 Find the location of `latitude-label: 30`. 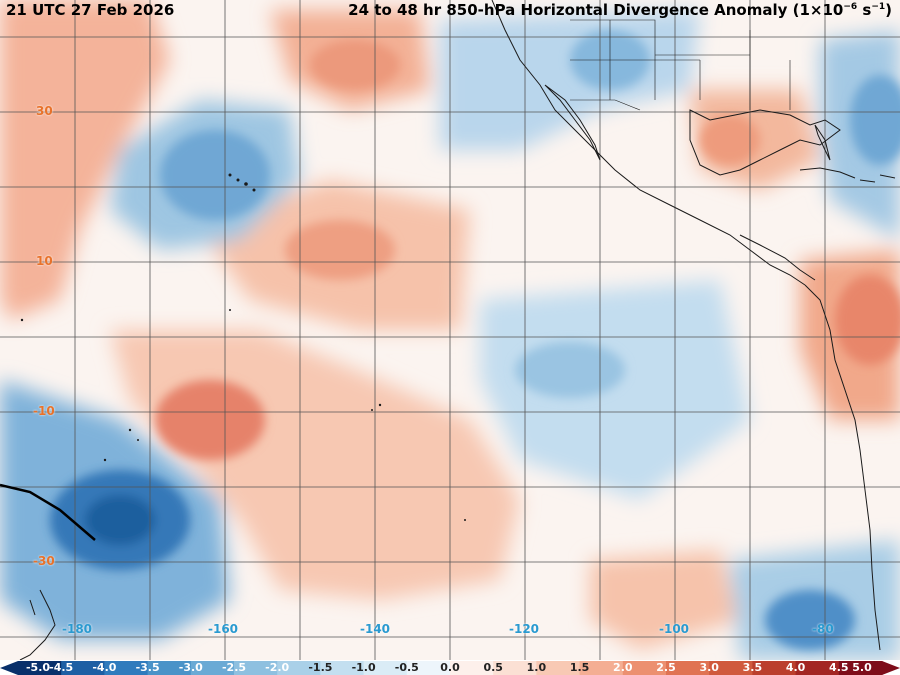

latitude-label: 30 is located at coordinates (44, 111).